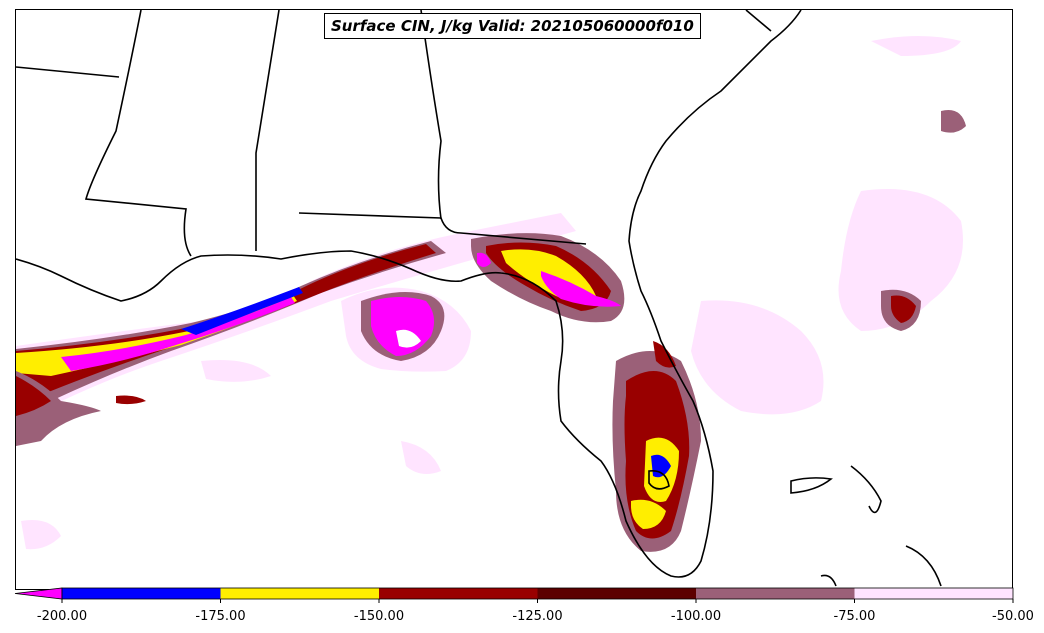 Image resolution: width=1044 pixels, height=633 pixels. I want to click on gulf-west-red, so click(33, 396).